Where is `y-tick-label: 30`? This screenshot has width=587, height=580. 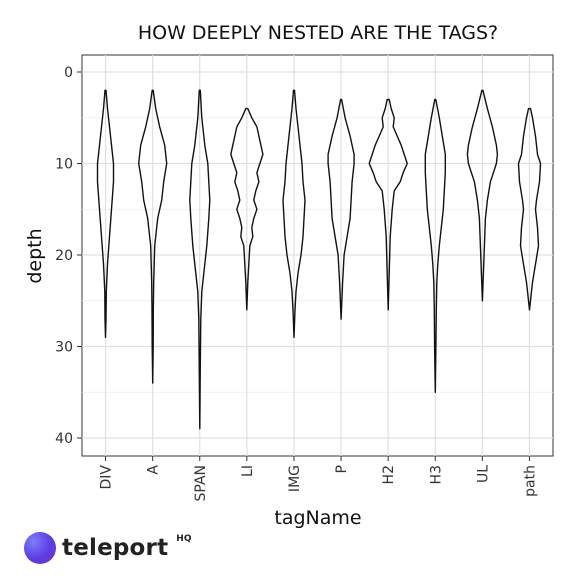 y-tick-label: 30 is located at coordinates (64, 348).